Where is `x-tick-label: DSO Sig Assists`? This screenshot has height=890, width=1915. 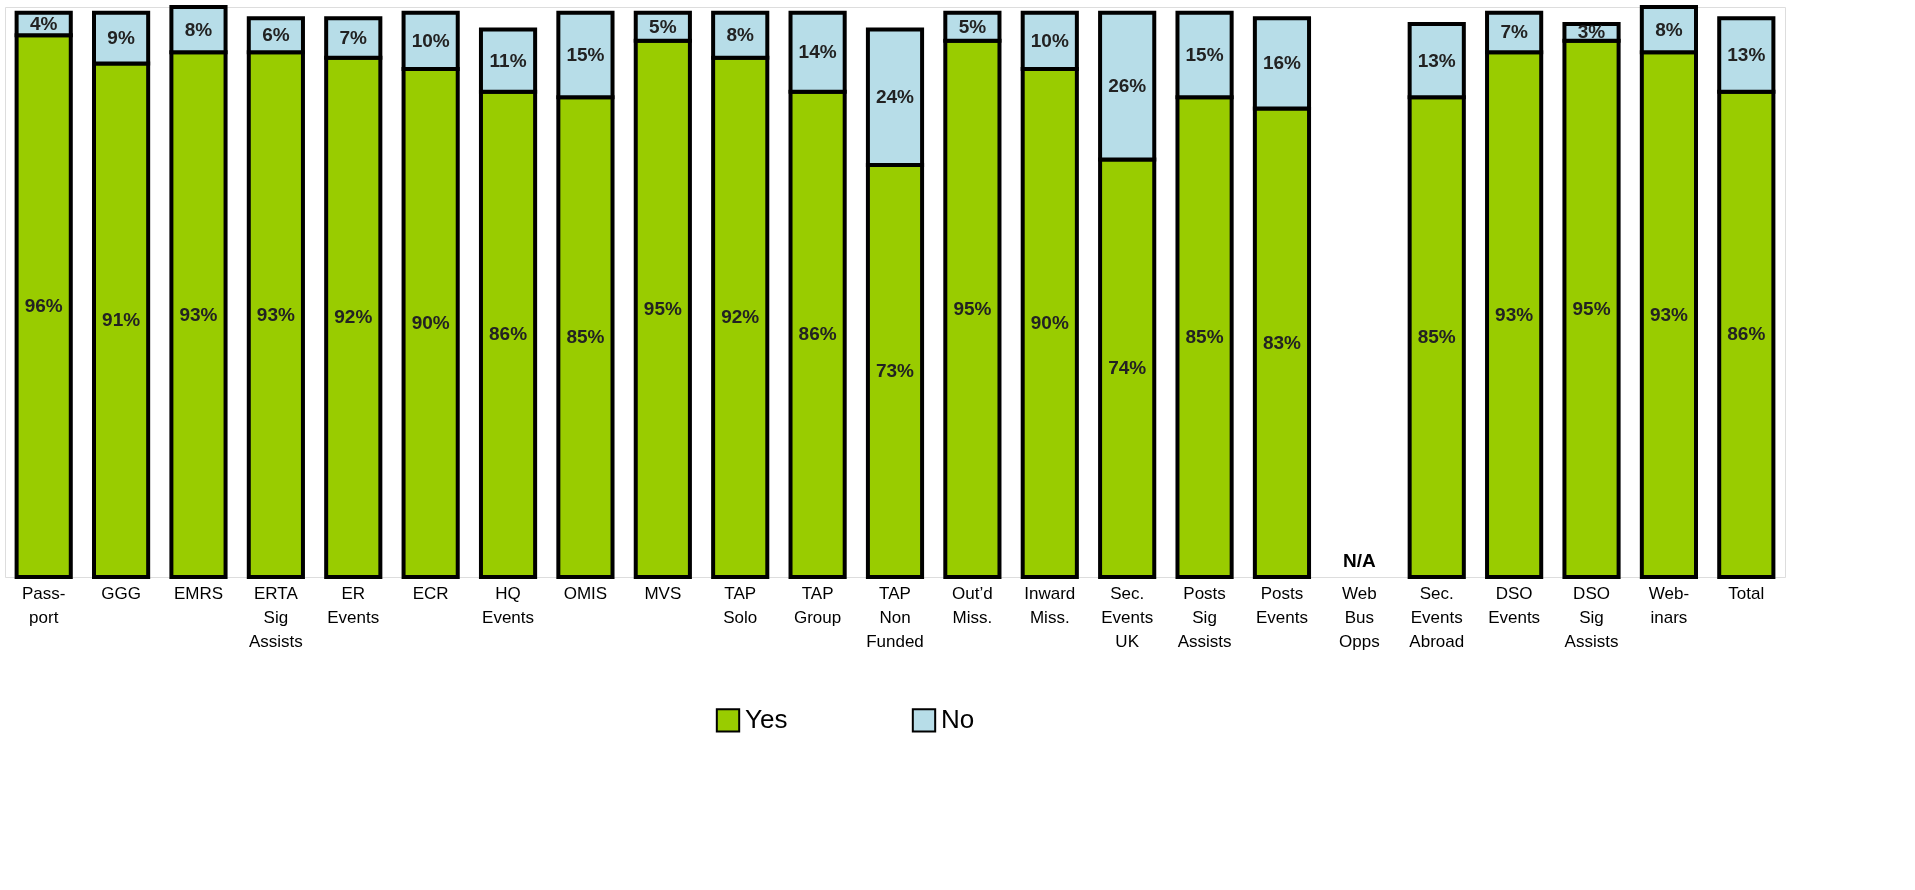 x-tick-label: DSO Sig Assists is located at coordinates (1591, 617).